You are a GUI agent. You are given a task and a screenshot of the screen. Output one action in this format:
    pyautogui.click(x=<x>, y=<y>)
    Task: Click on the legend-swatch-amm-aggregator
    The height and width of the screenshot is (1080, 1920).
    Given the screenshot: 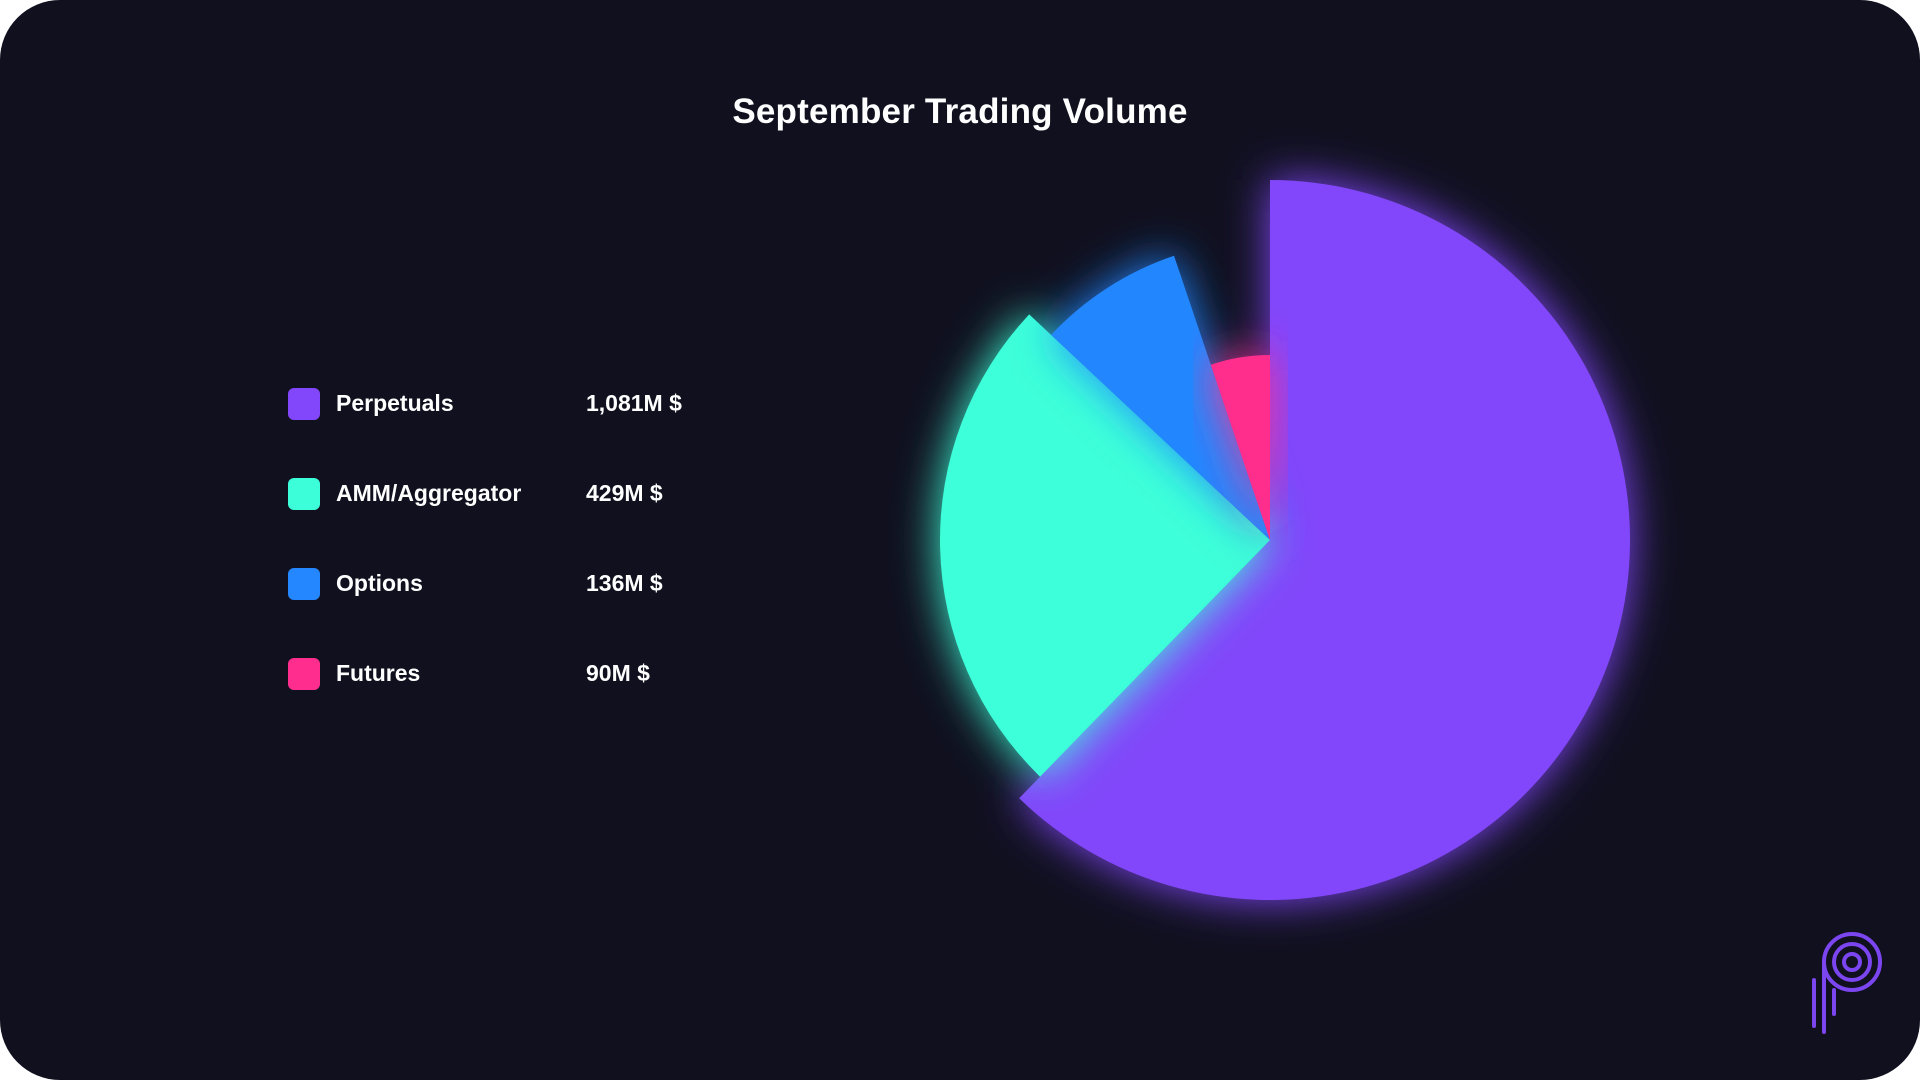 What is the action you would take?
    pyautogui.click(x=304, y=494)
    